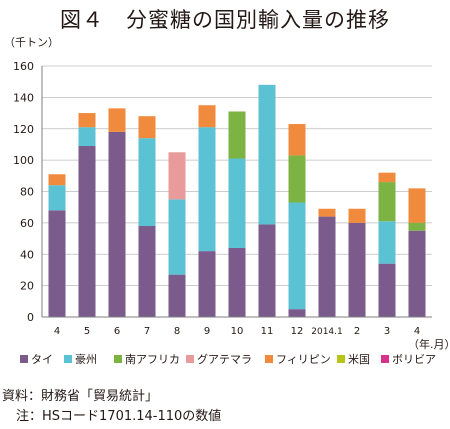 The height and width of the screenshot is (429, 450). Describe the element at coordinates (117, 331) in the screenshot. I see `x-tick-label: 6` at that location.